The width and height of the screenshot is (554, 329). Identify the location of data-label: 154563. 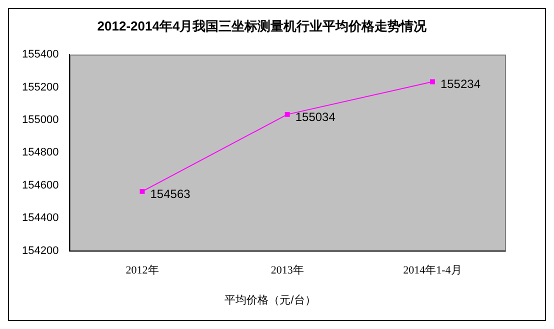
(170, 193).